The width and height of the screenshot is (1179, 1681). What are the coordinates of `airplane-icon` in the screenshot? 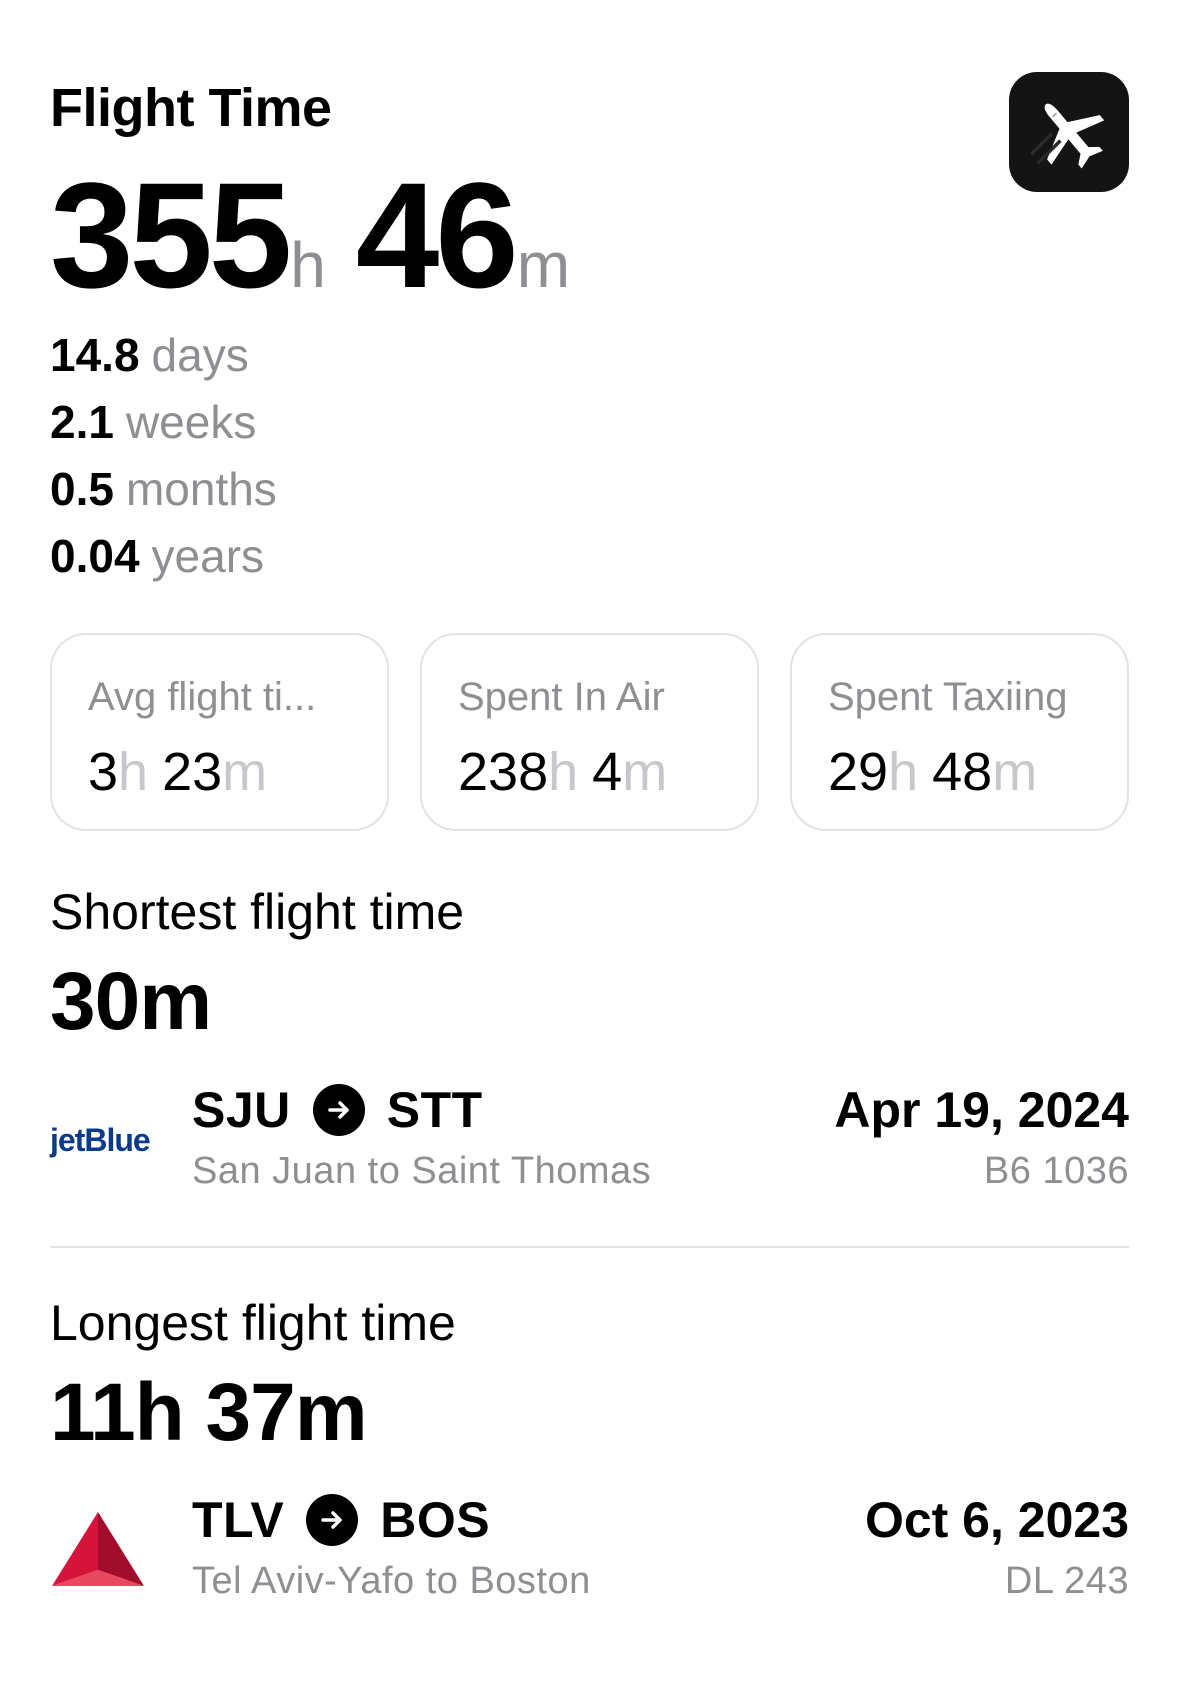 It's located at (1069, 132).